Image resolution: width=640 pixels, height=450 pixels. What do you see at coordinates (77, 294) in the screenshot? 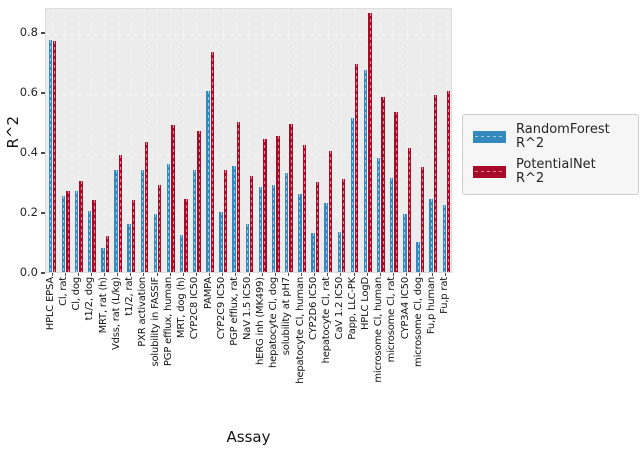
I see `x-tick-label: Cl, dog` at bounding box center [77, 294].